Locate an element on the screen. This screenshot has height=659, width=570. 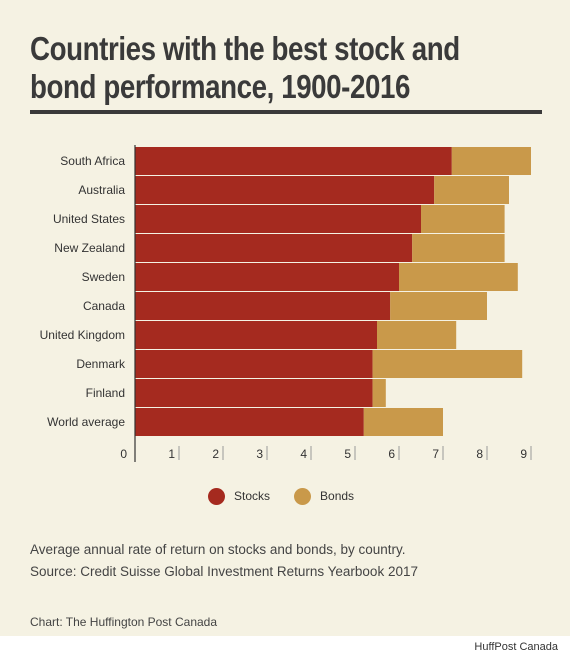
category-label: New Zealand is located at coordinates (89, 248).